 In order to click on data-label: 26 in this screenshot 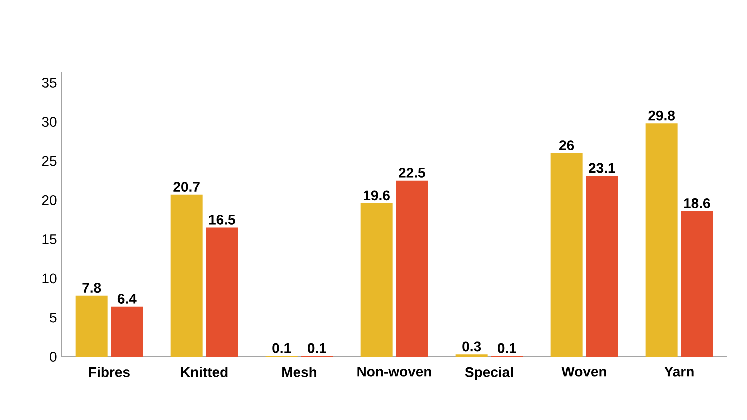, I will do `click(567, 145)`.